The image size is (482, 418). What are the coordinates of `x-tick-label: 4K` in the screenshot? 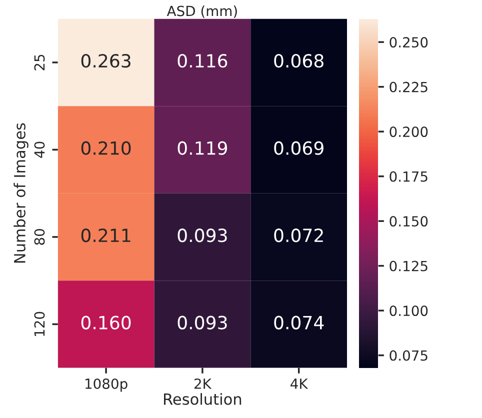 It's located at (299, 383).